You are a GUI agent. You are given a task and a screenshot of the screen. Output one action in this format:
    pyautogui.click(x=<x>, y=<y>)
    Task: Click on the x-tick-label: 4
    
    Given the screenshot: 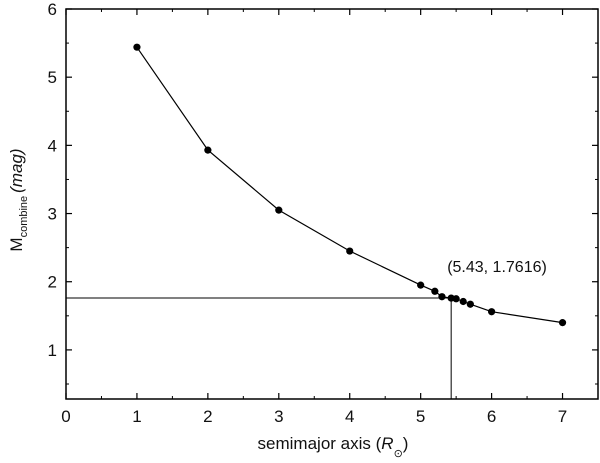 What is the action you would take?
    pyautogui.click(x=349, y=416)
    